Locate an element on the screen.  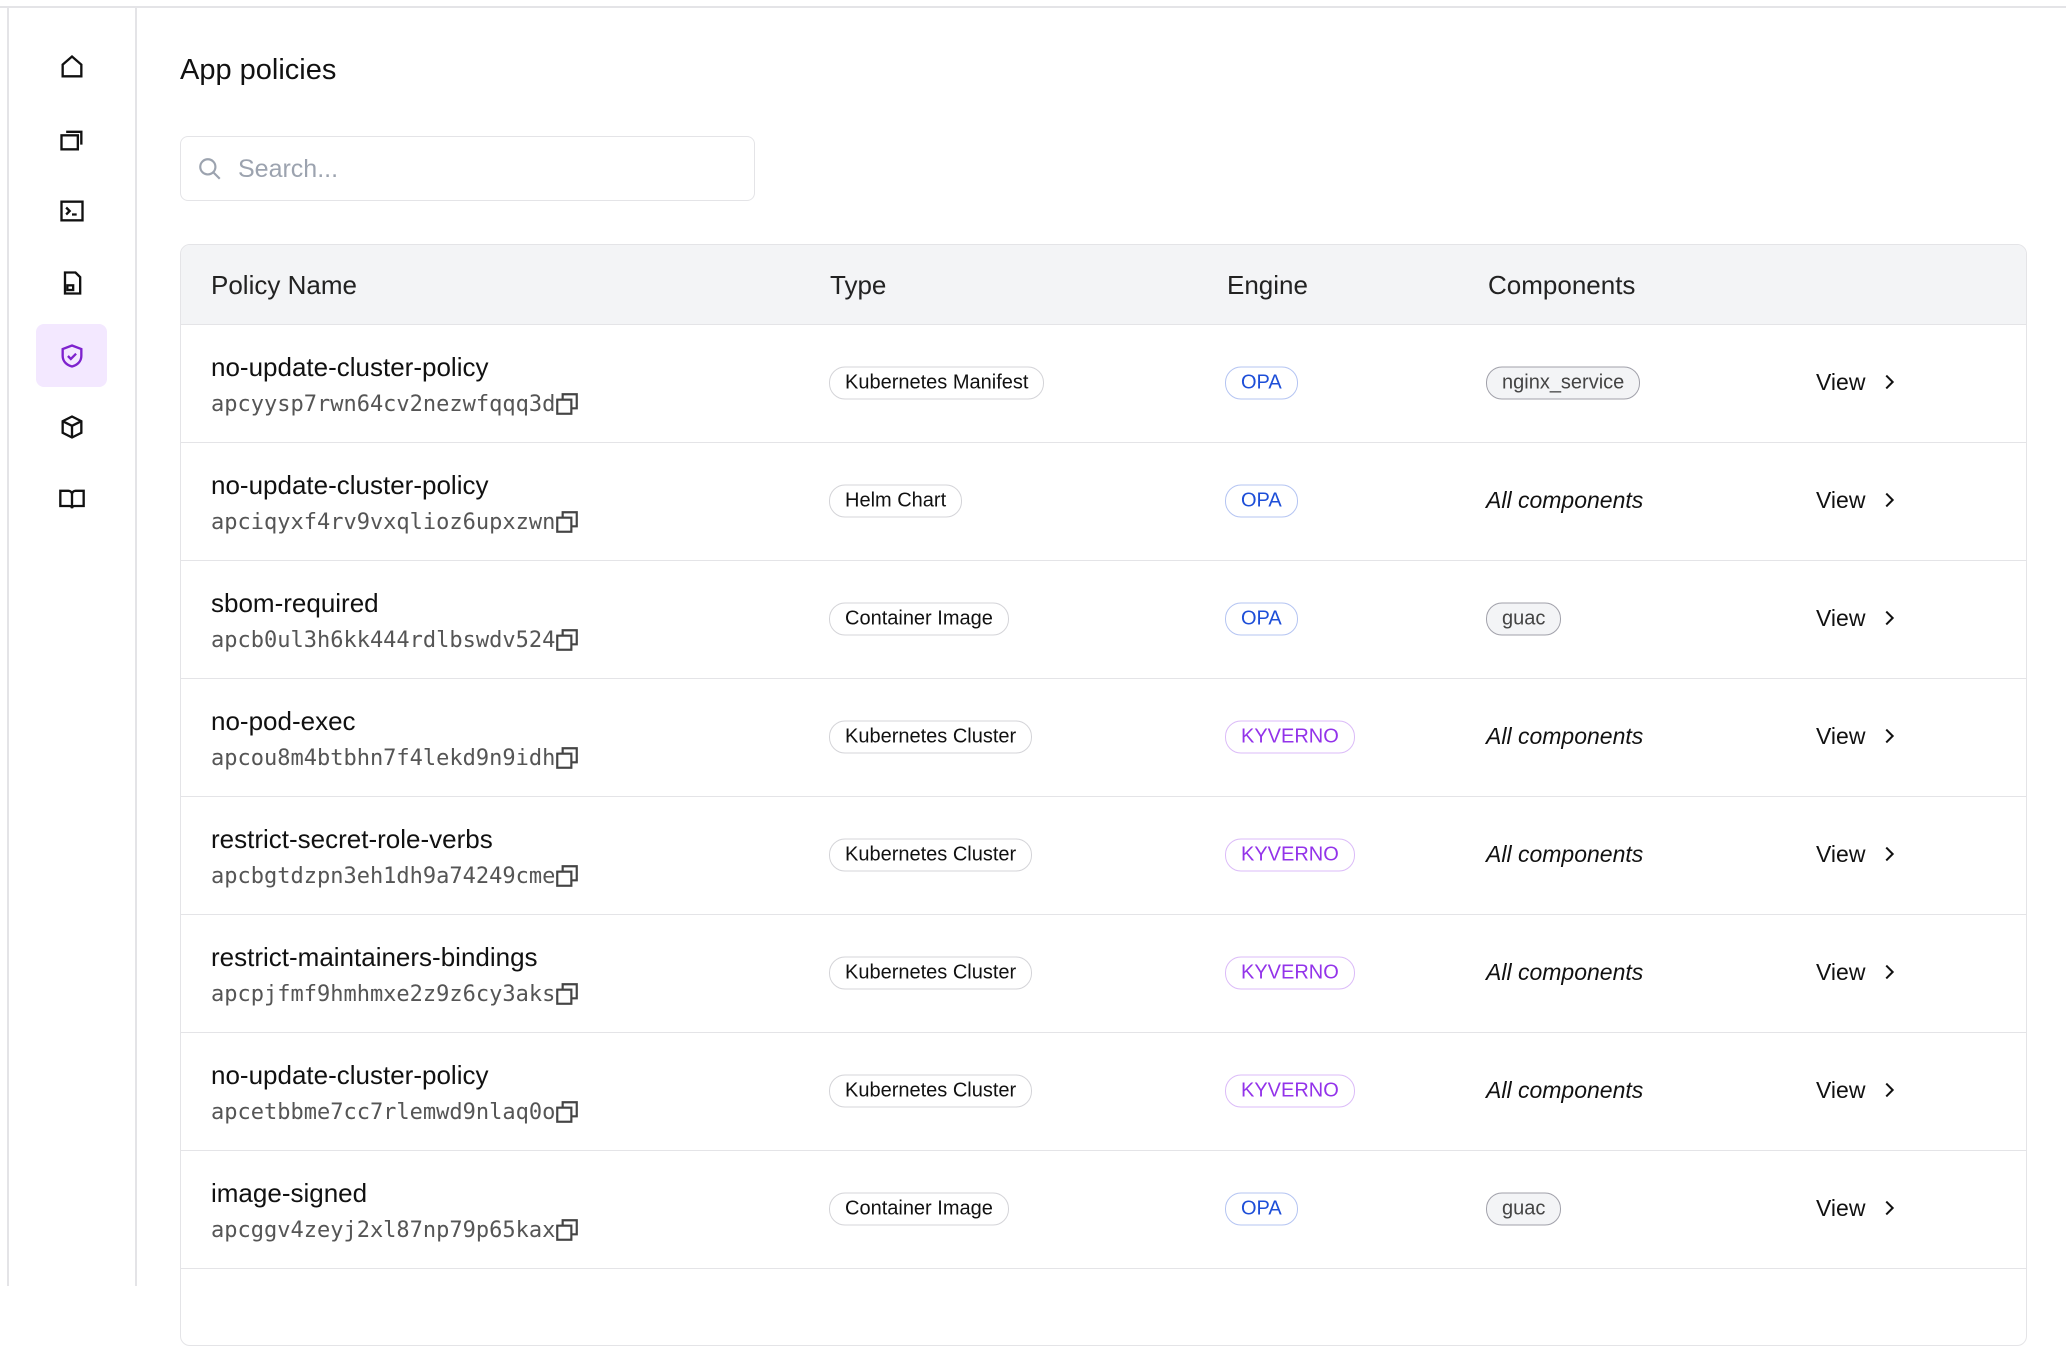
policy-name: no-pod-exec is located at coordinates (283, 721).